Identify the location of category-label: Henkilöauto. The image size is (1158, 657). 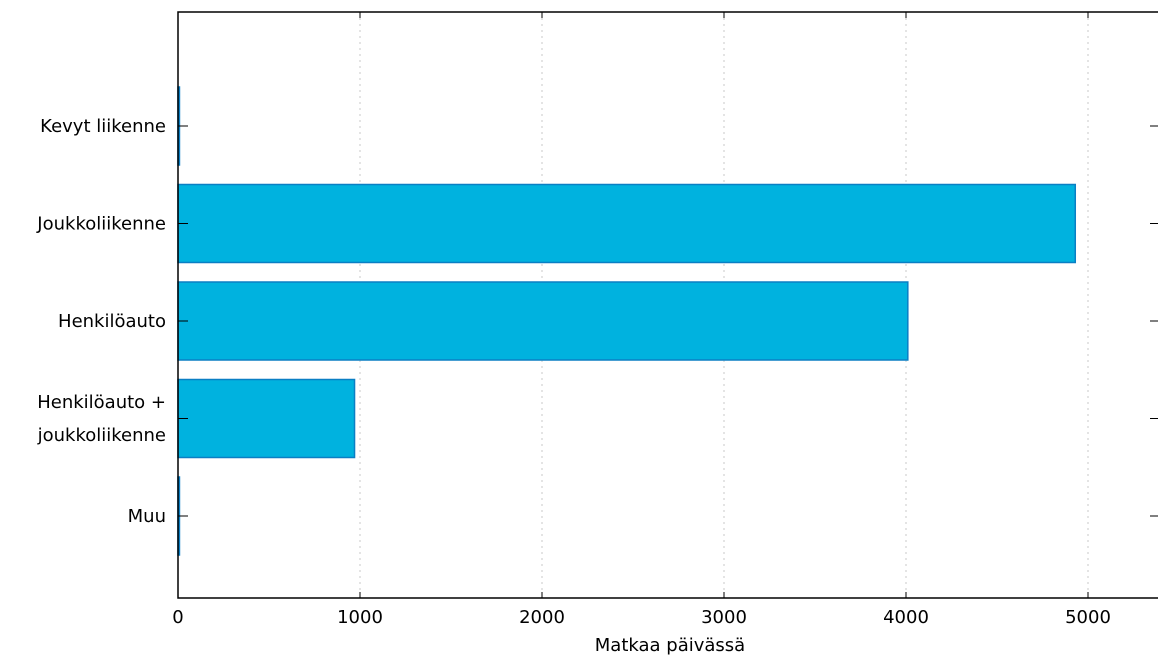
(112, 321).